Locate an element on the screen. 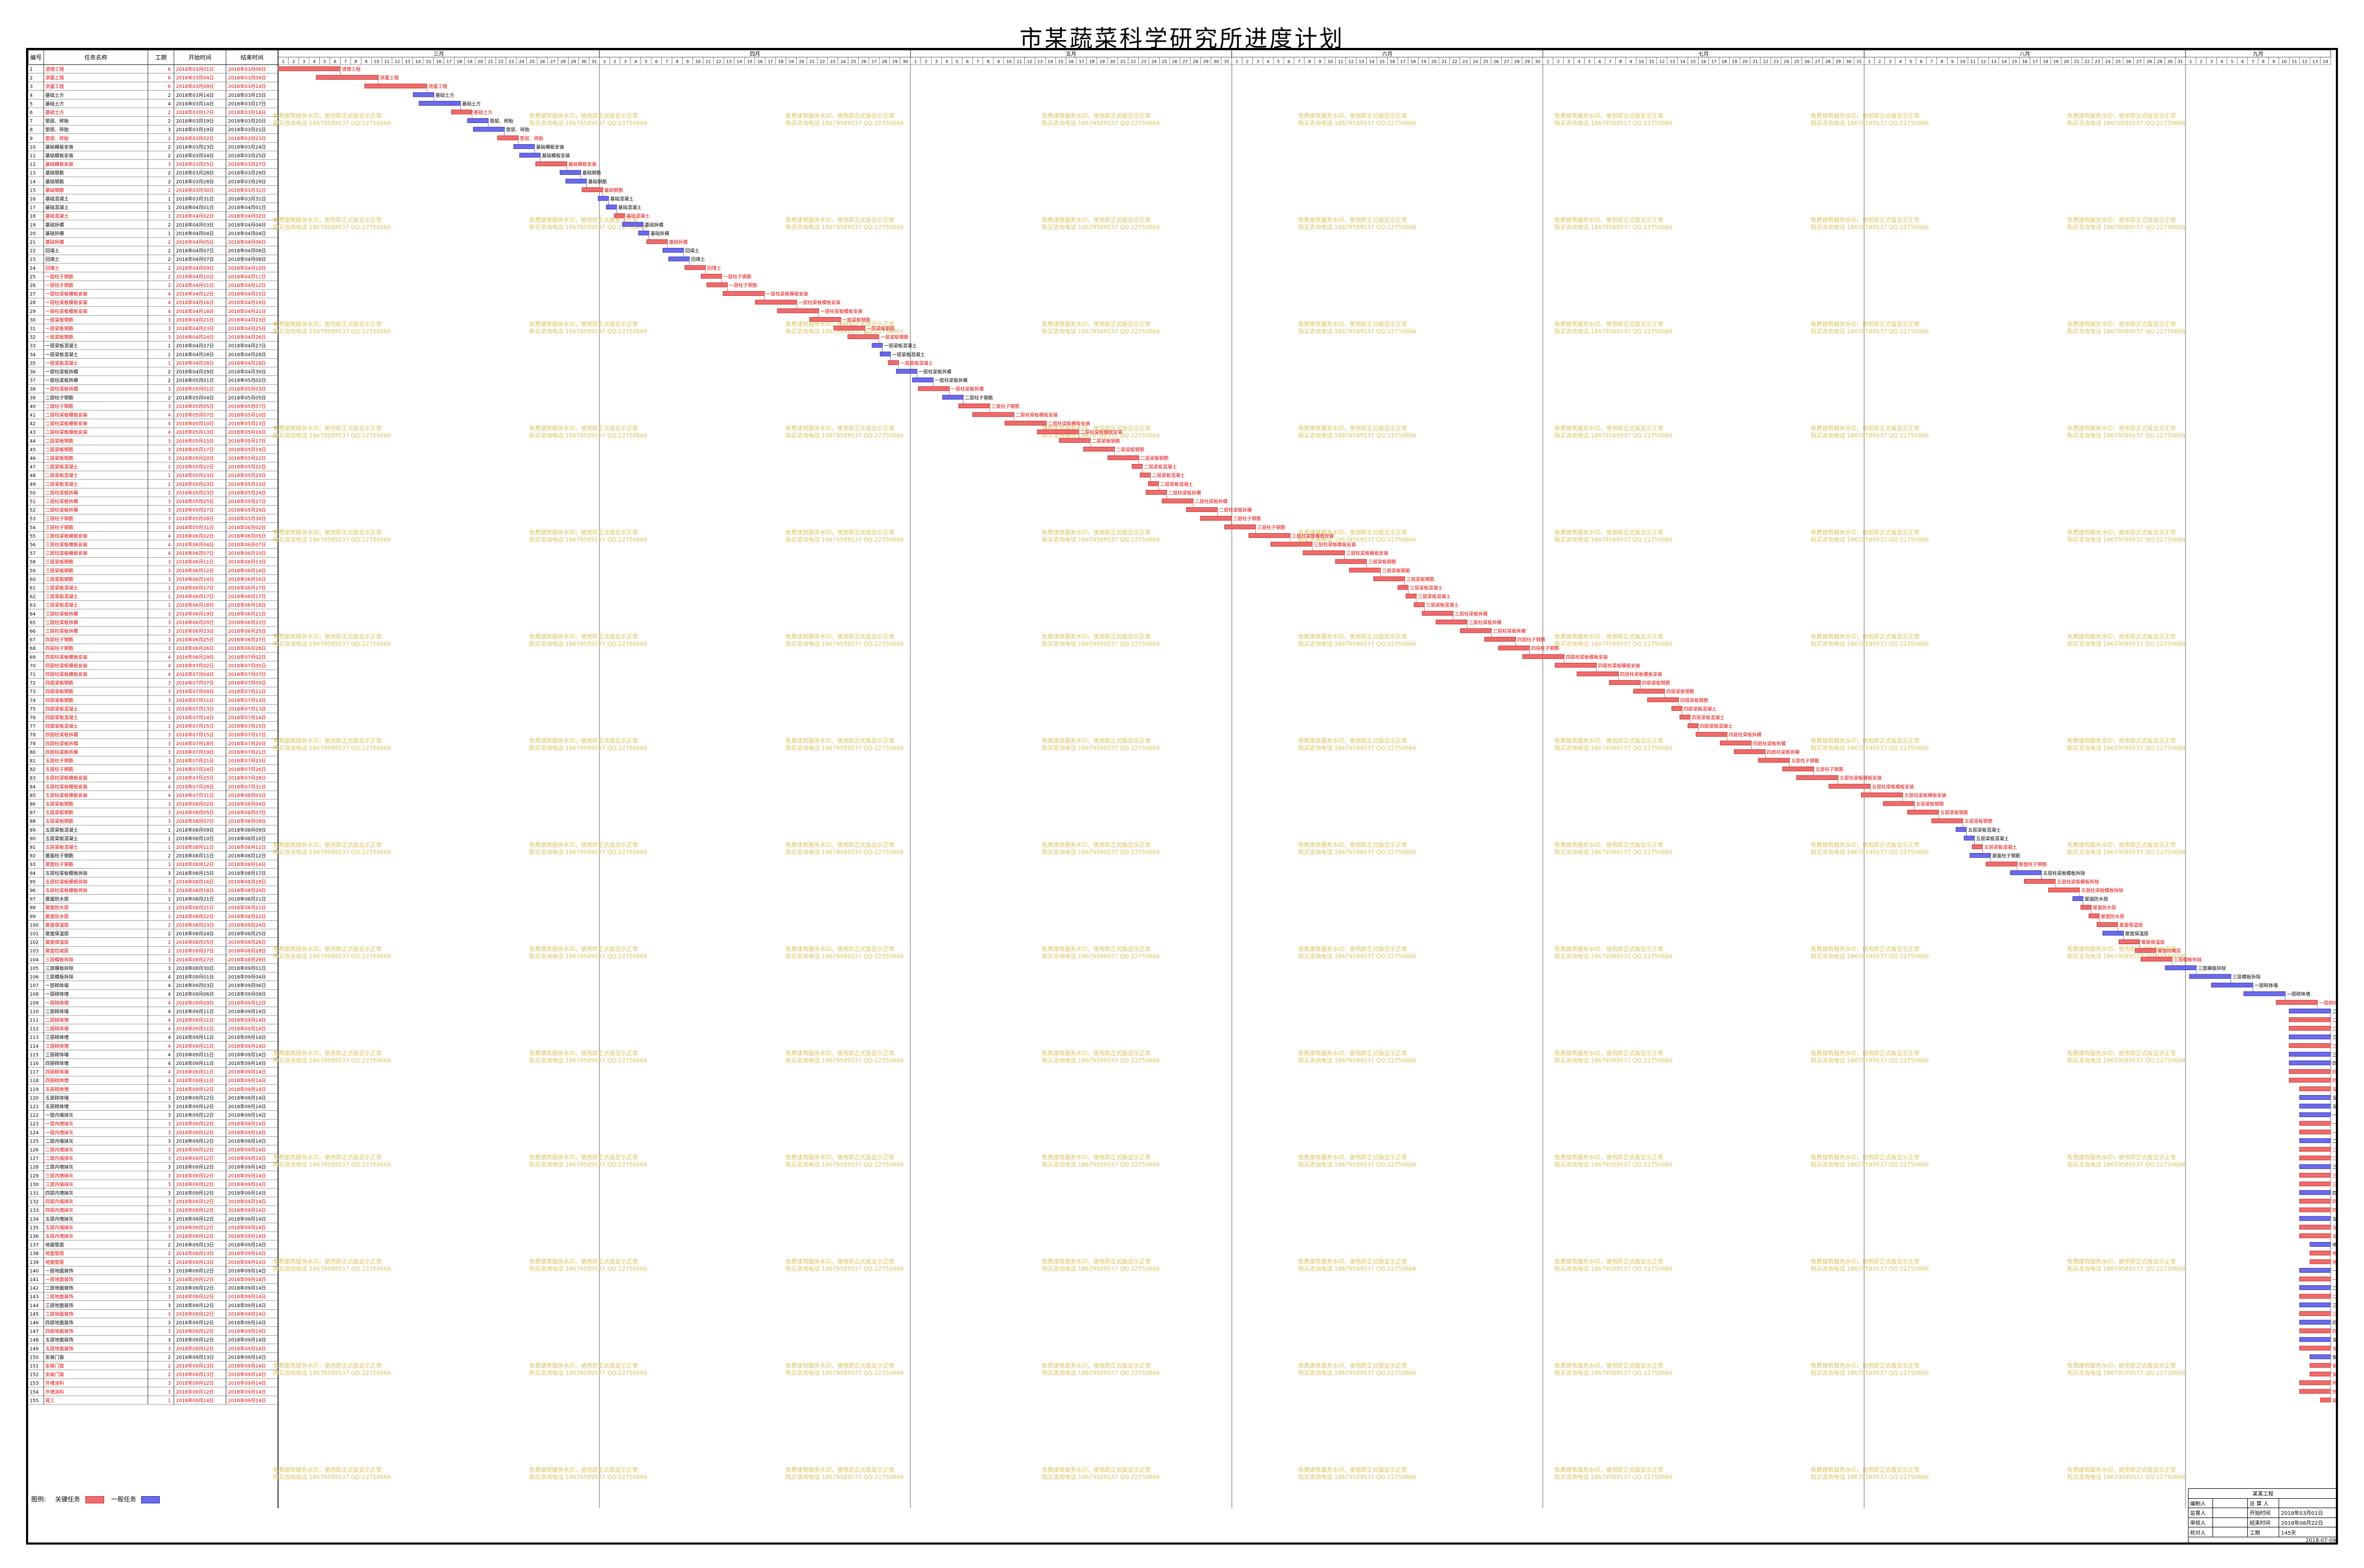 The height and width of the screenshot is (1568, 2364). task-end: 2018年03月14日 is located at coordinates (247, 87).